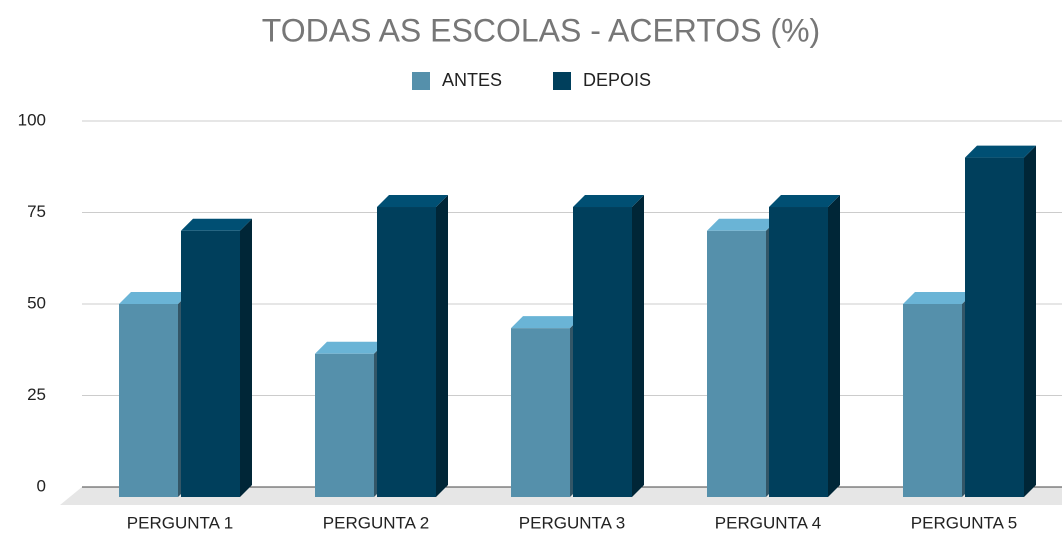 The height and width of the screenshot is (534, 1062). What do you see at coordinates (472, 80) in the screenshot?
I see `legend-label: ANTES` at bounding box center [472, 80].